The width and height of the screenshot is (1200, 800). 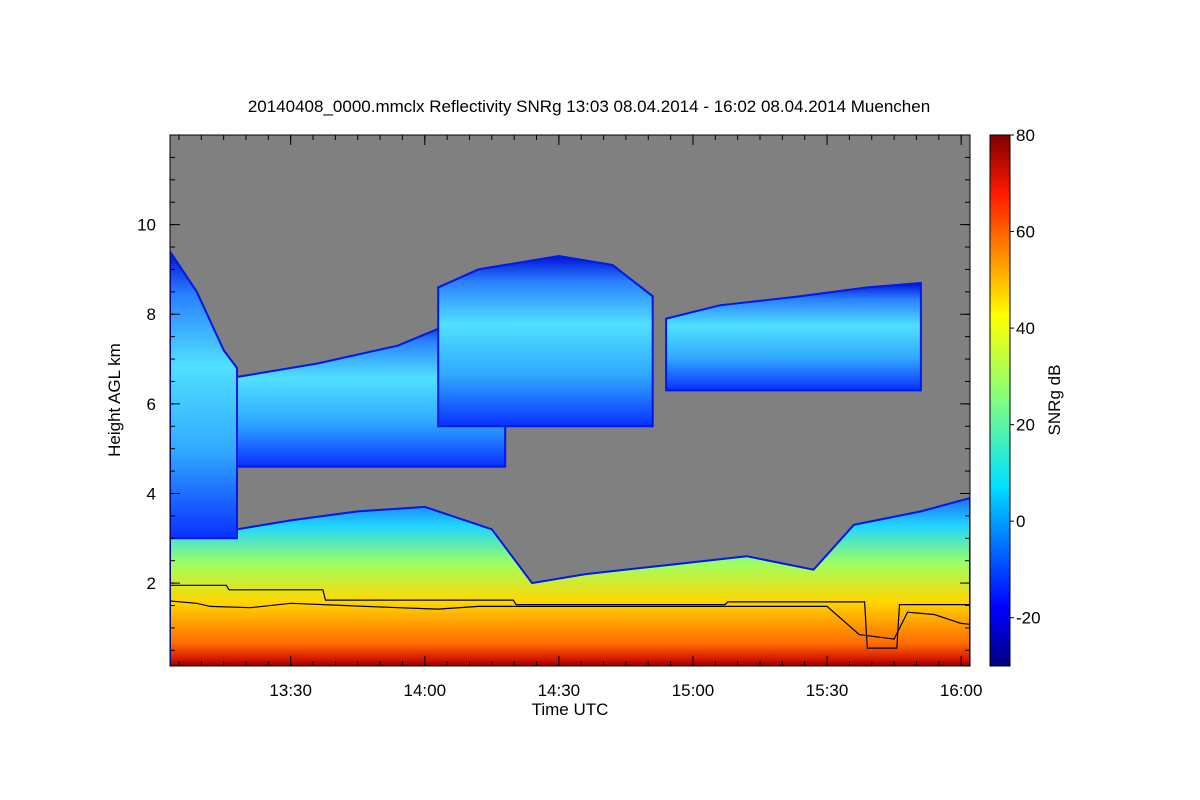 I want to click on x-tick-label: 14:30, so click(x=559, y=690).